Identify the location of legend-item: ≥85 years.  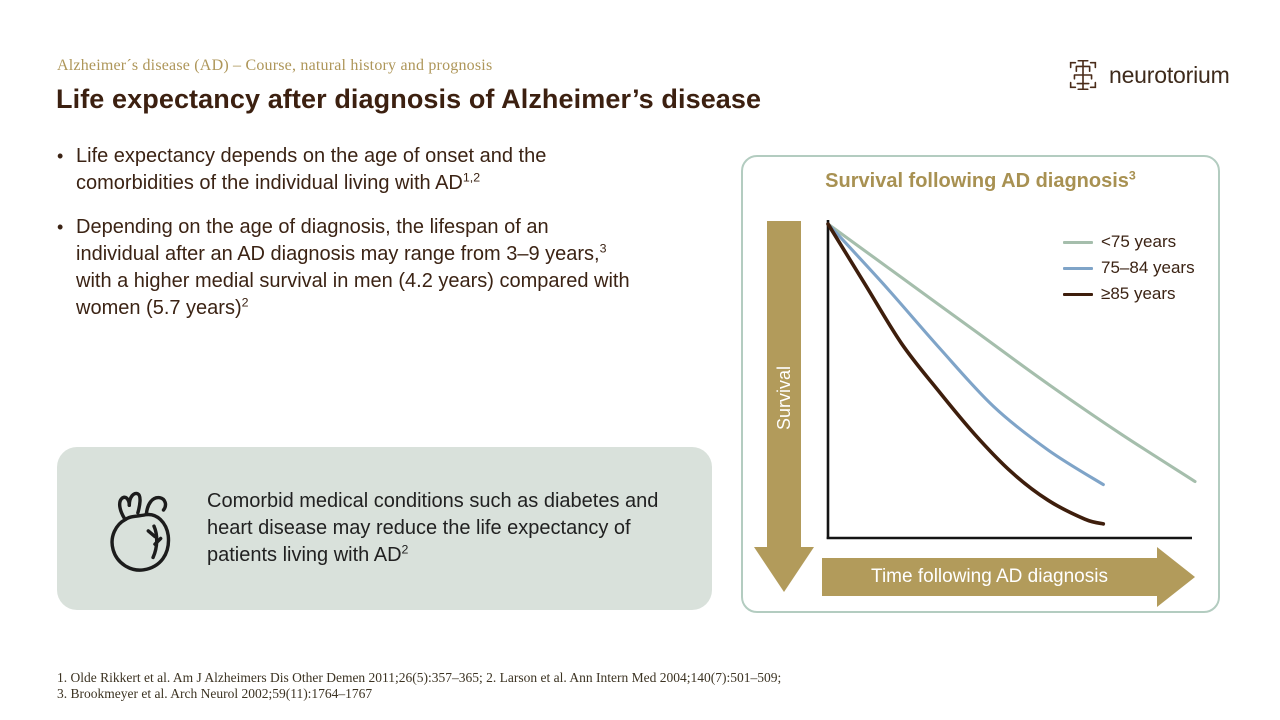
(1129, 294).